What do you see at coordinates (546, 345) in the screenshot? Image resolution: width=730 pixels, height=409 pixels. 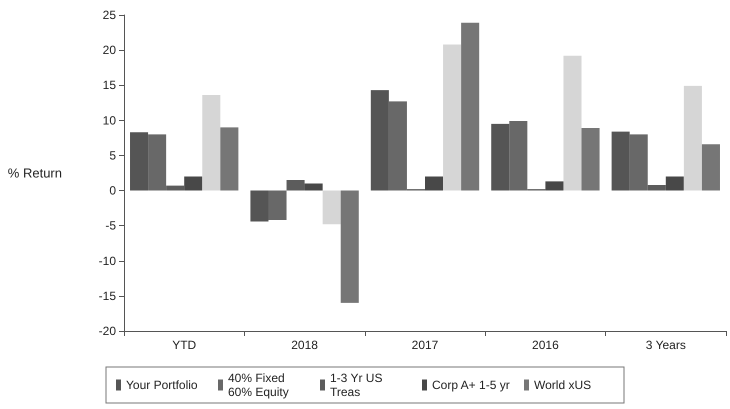 I see `x-tick-label: 2016` at bounding box center [546, 345].